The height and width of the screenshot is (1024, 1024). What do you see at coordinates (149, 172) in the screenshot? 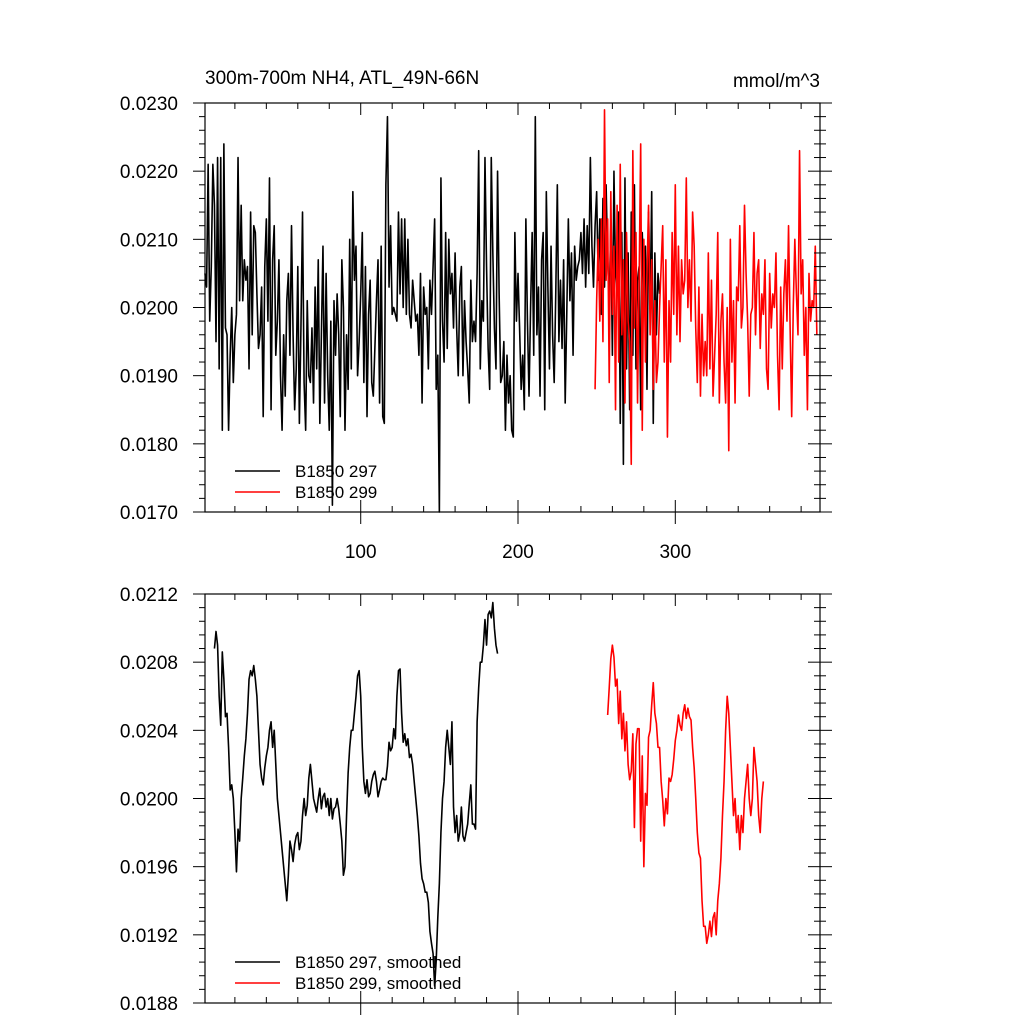
I see `top-y-tick-label: 0.0220` at bounding box center [149, 172].